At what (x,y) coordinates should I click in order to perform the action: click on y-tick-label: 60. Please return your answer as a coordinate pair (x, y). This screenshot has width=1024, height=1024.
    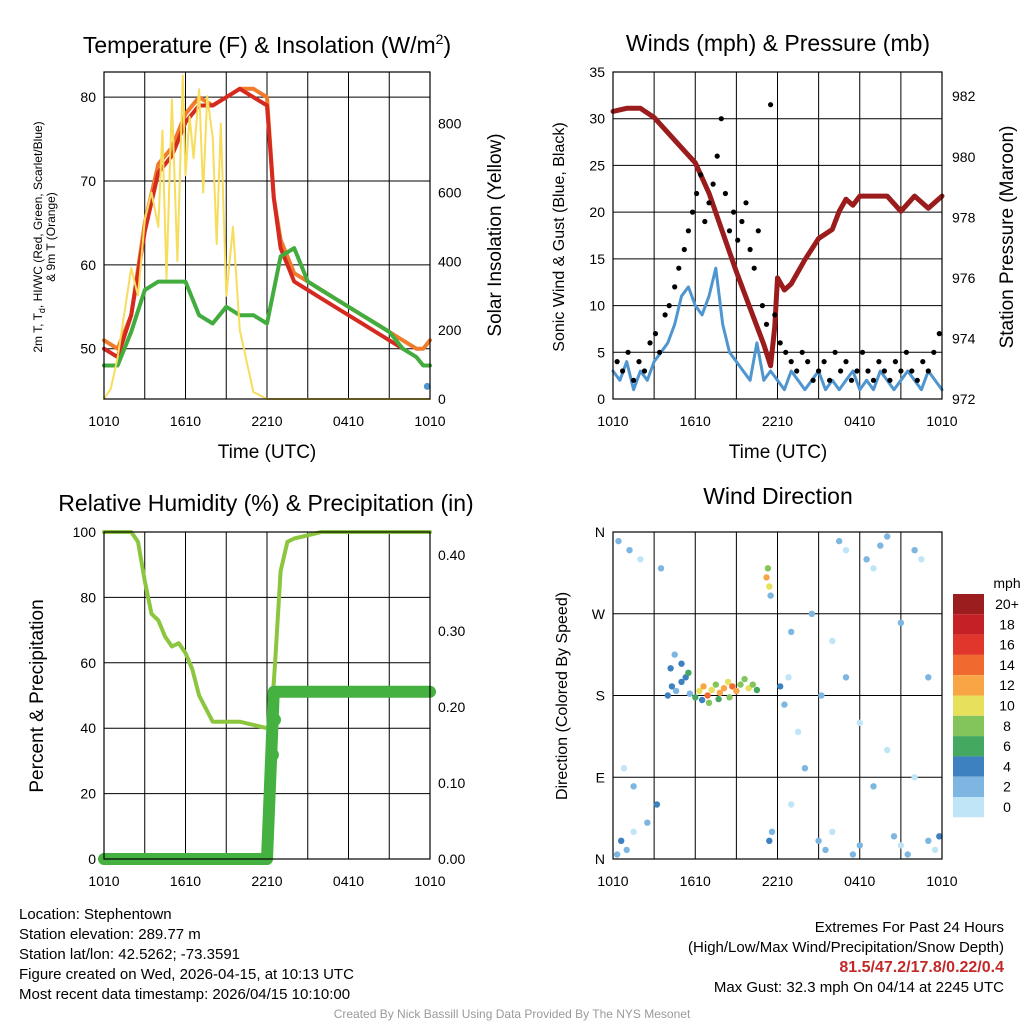
    Looking at the image, I should click on (88, 663).